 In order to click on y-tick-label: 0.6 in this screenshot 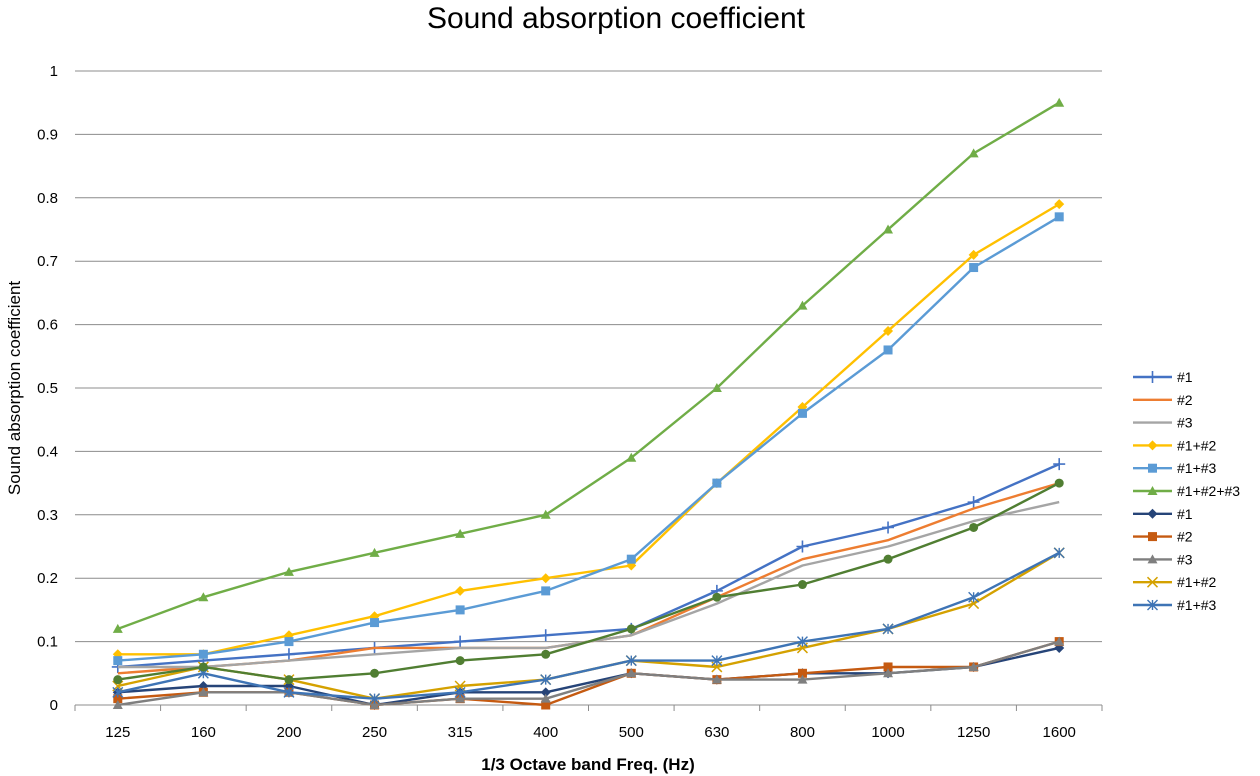, I will do `click(47, 325)`.